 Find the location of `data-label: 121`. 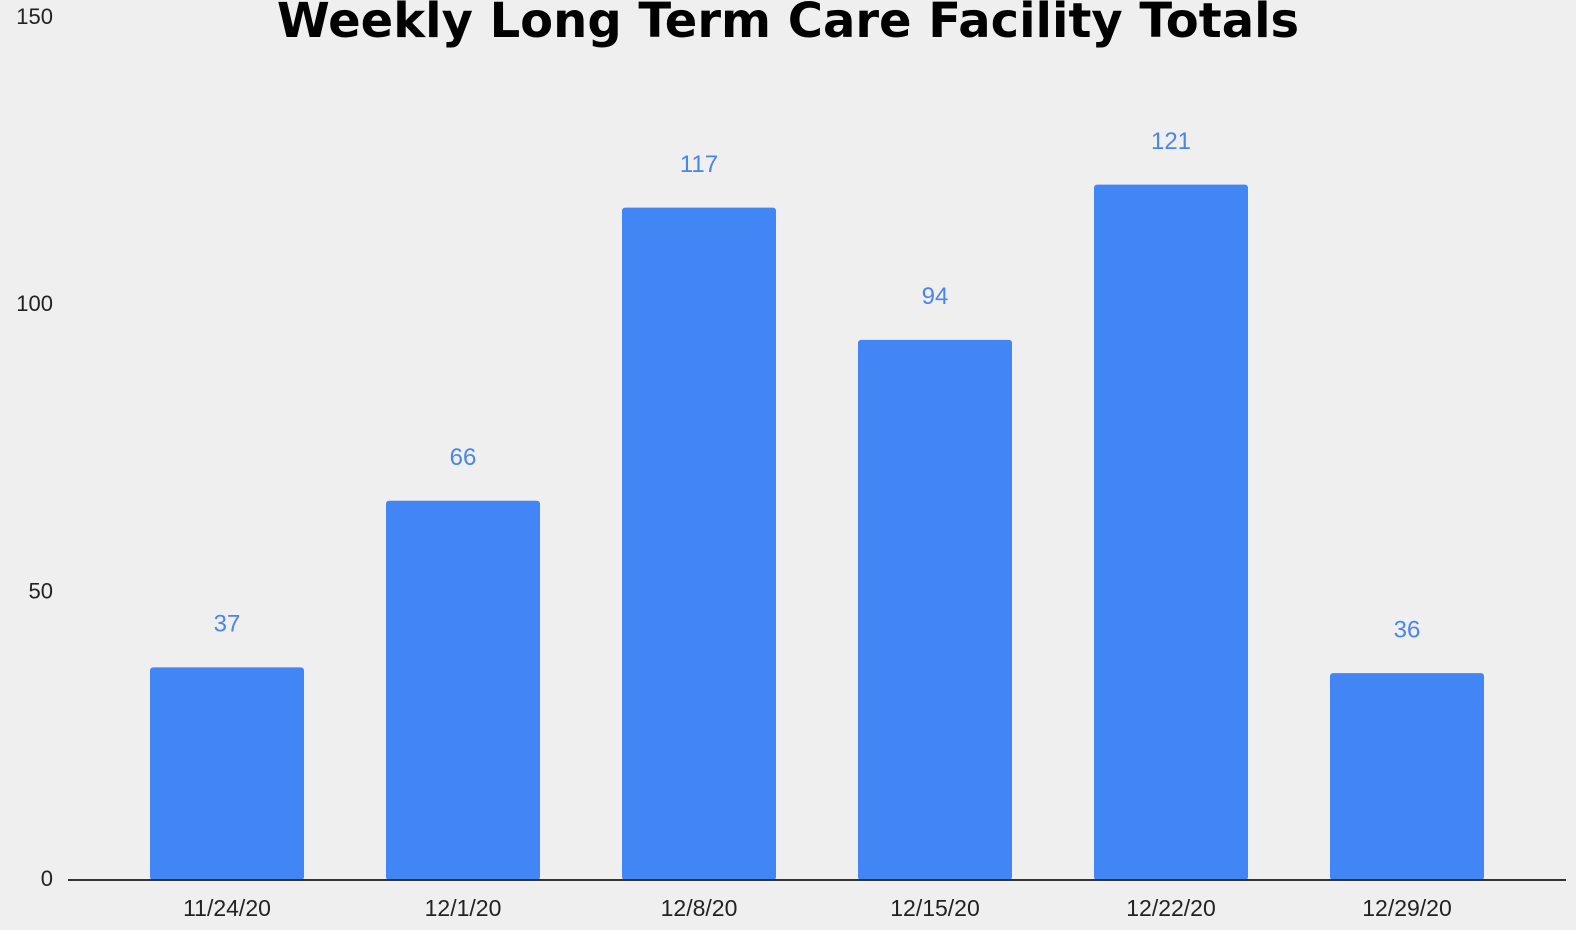

data-label: 121 is located at coordinates (1171, 141).